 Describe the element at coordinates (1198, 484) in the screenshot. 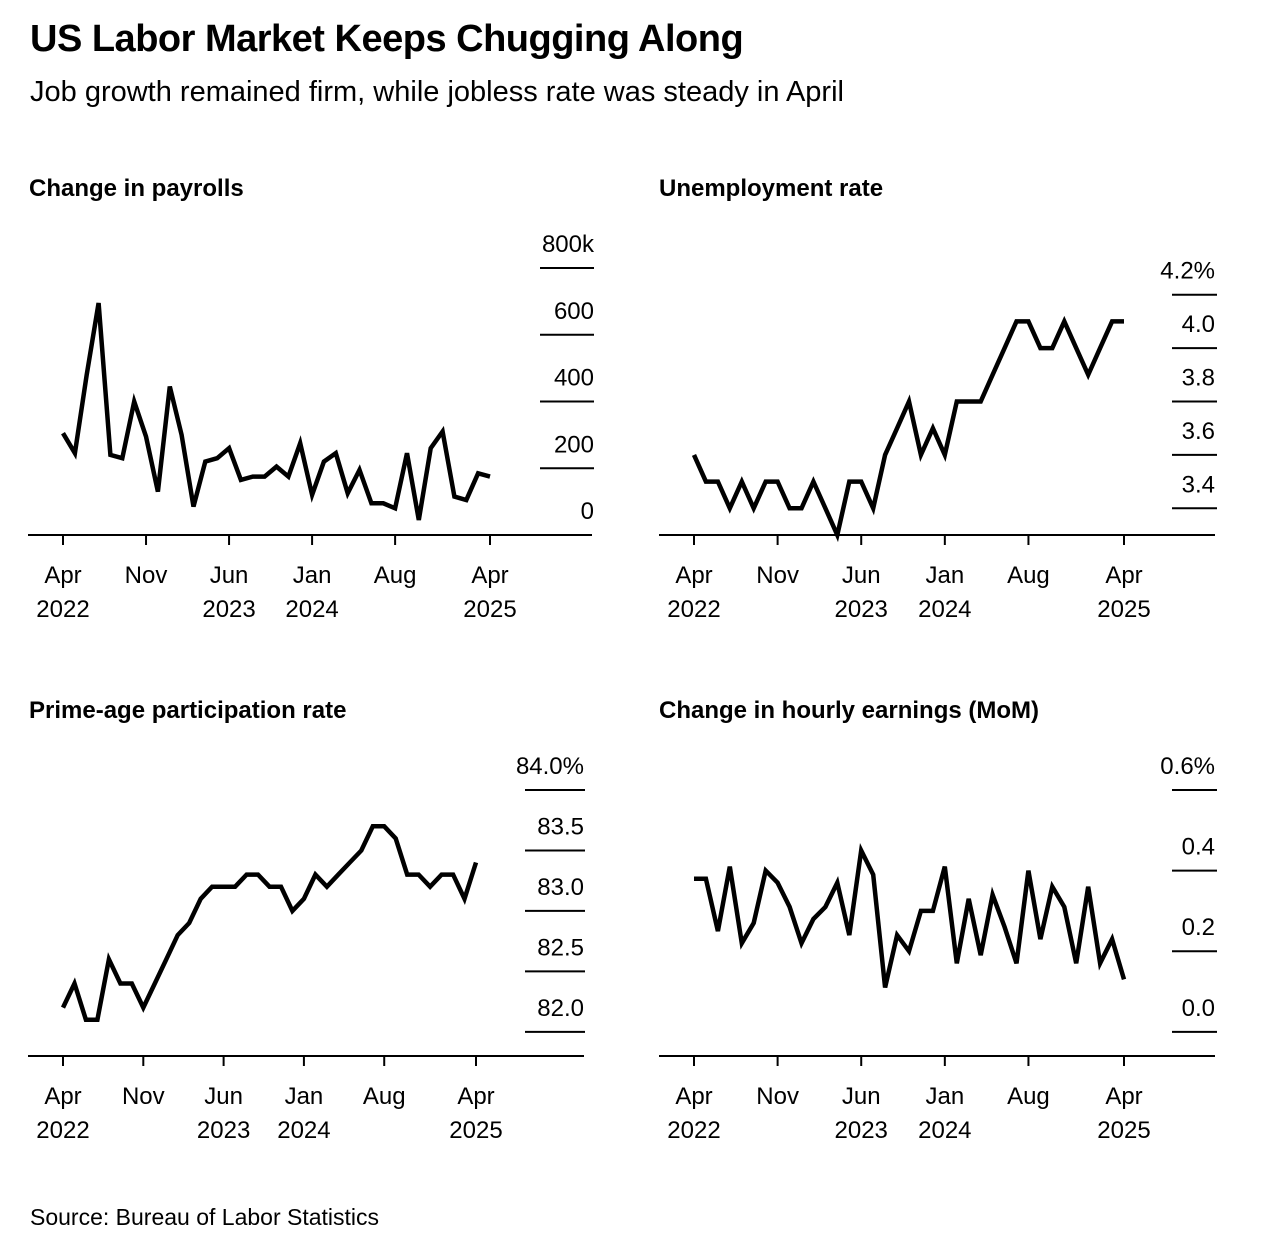

I see `y-tick-label: 3.4` at that location.